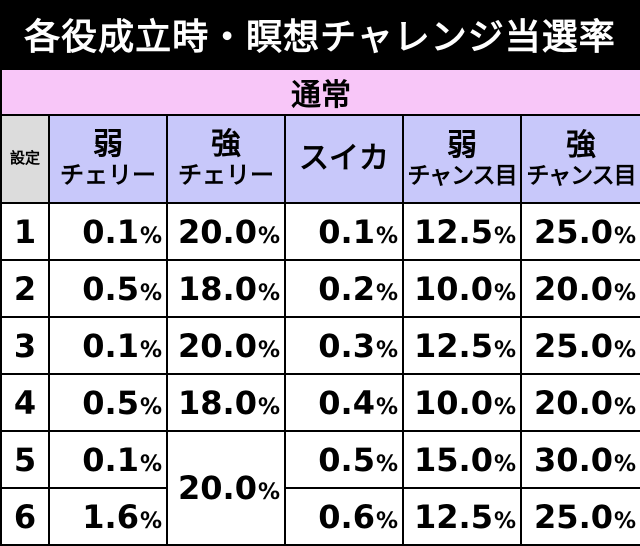 The height and width of the screenshot is (546, 640). What do you see at coordinates (25, 159) in the screenshot?
I see `column-header-setting: 設定` at bounding box center [25, 159].